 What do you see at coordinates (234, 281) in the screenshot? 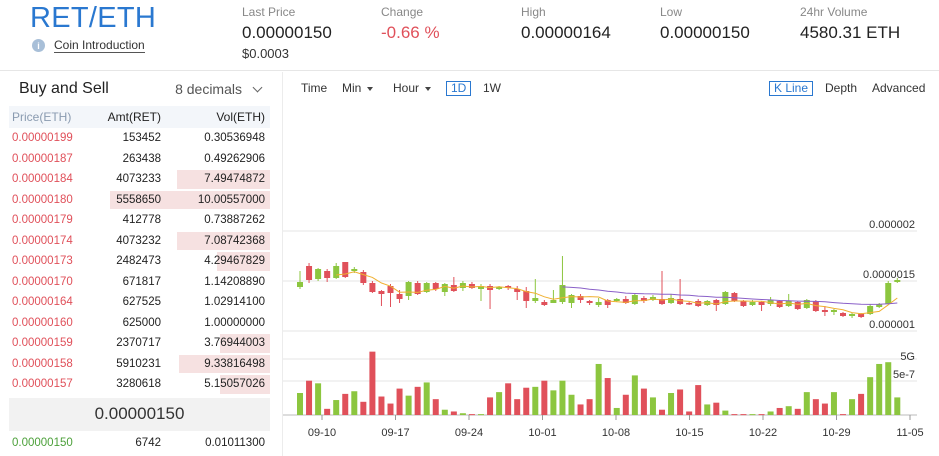
I see `ask-volume: 1.14208890` at bounding box center [234, 281].